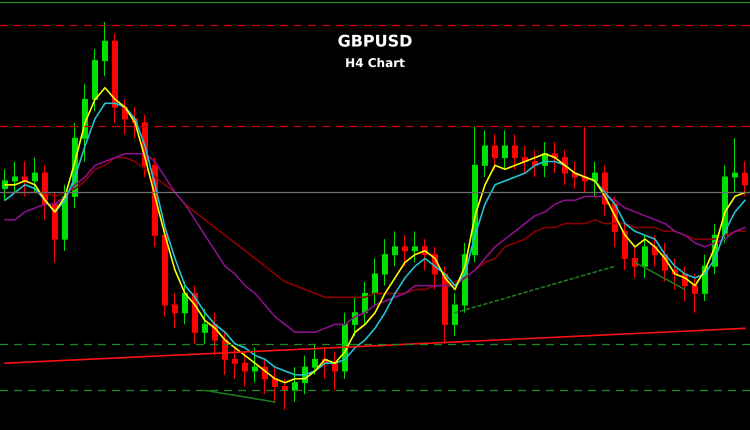 The height and width of the screenshot is (430, 750). Describe the element at coordinates (375, 63) in the screenshot. I see `text: H4 Chart` at that location.